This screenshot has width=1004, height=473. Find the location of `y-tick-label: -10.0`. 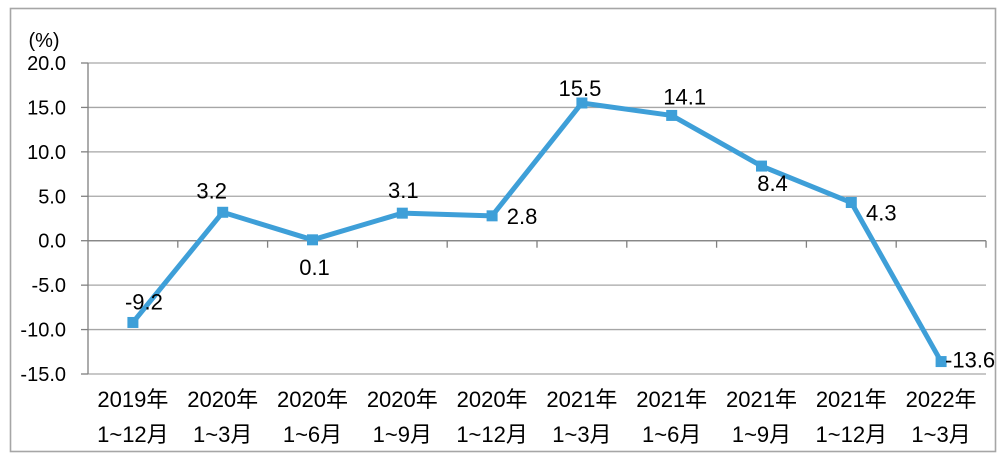

y-tick-label: -10.0 is located at coordinates (43, 331).